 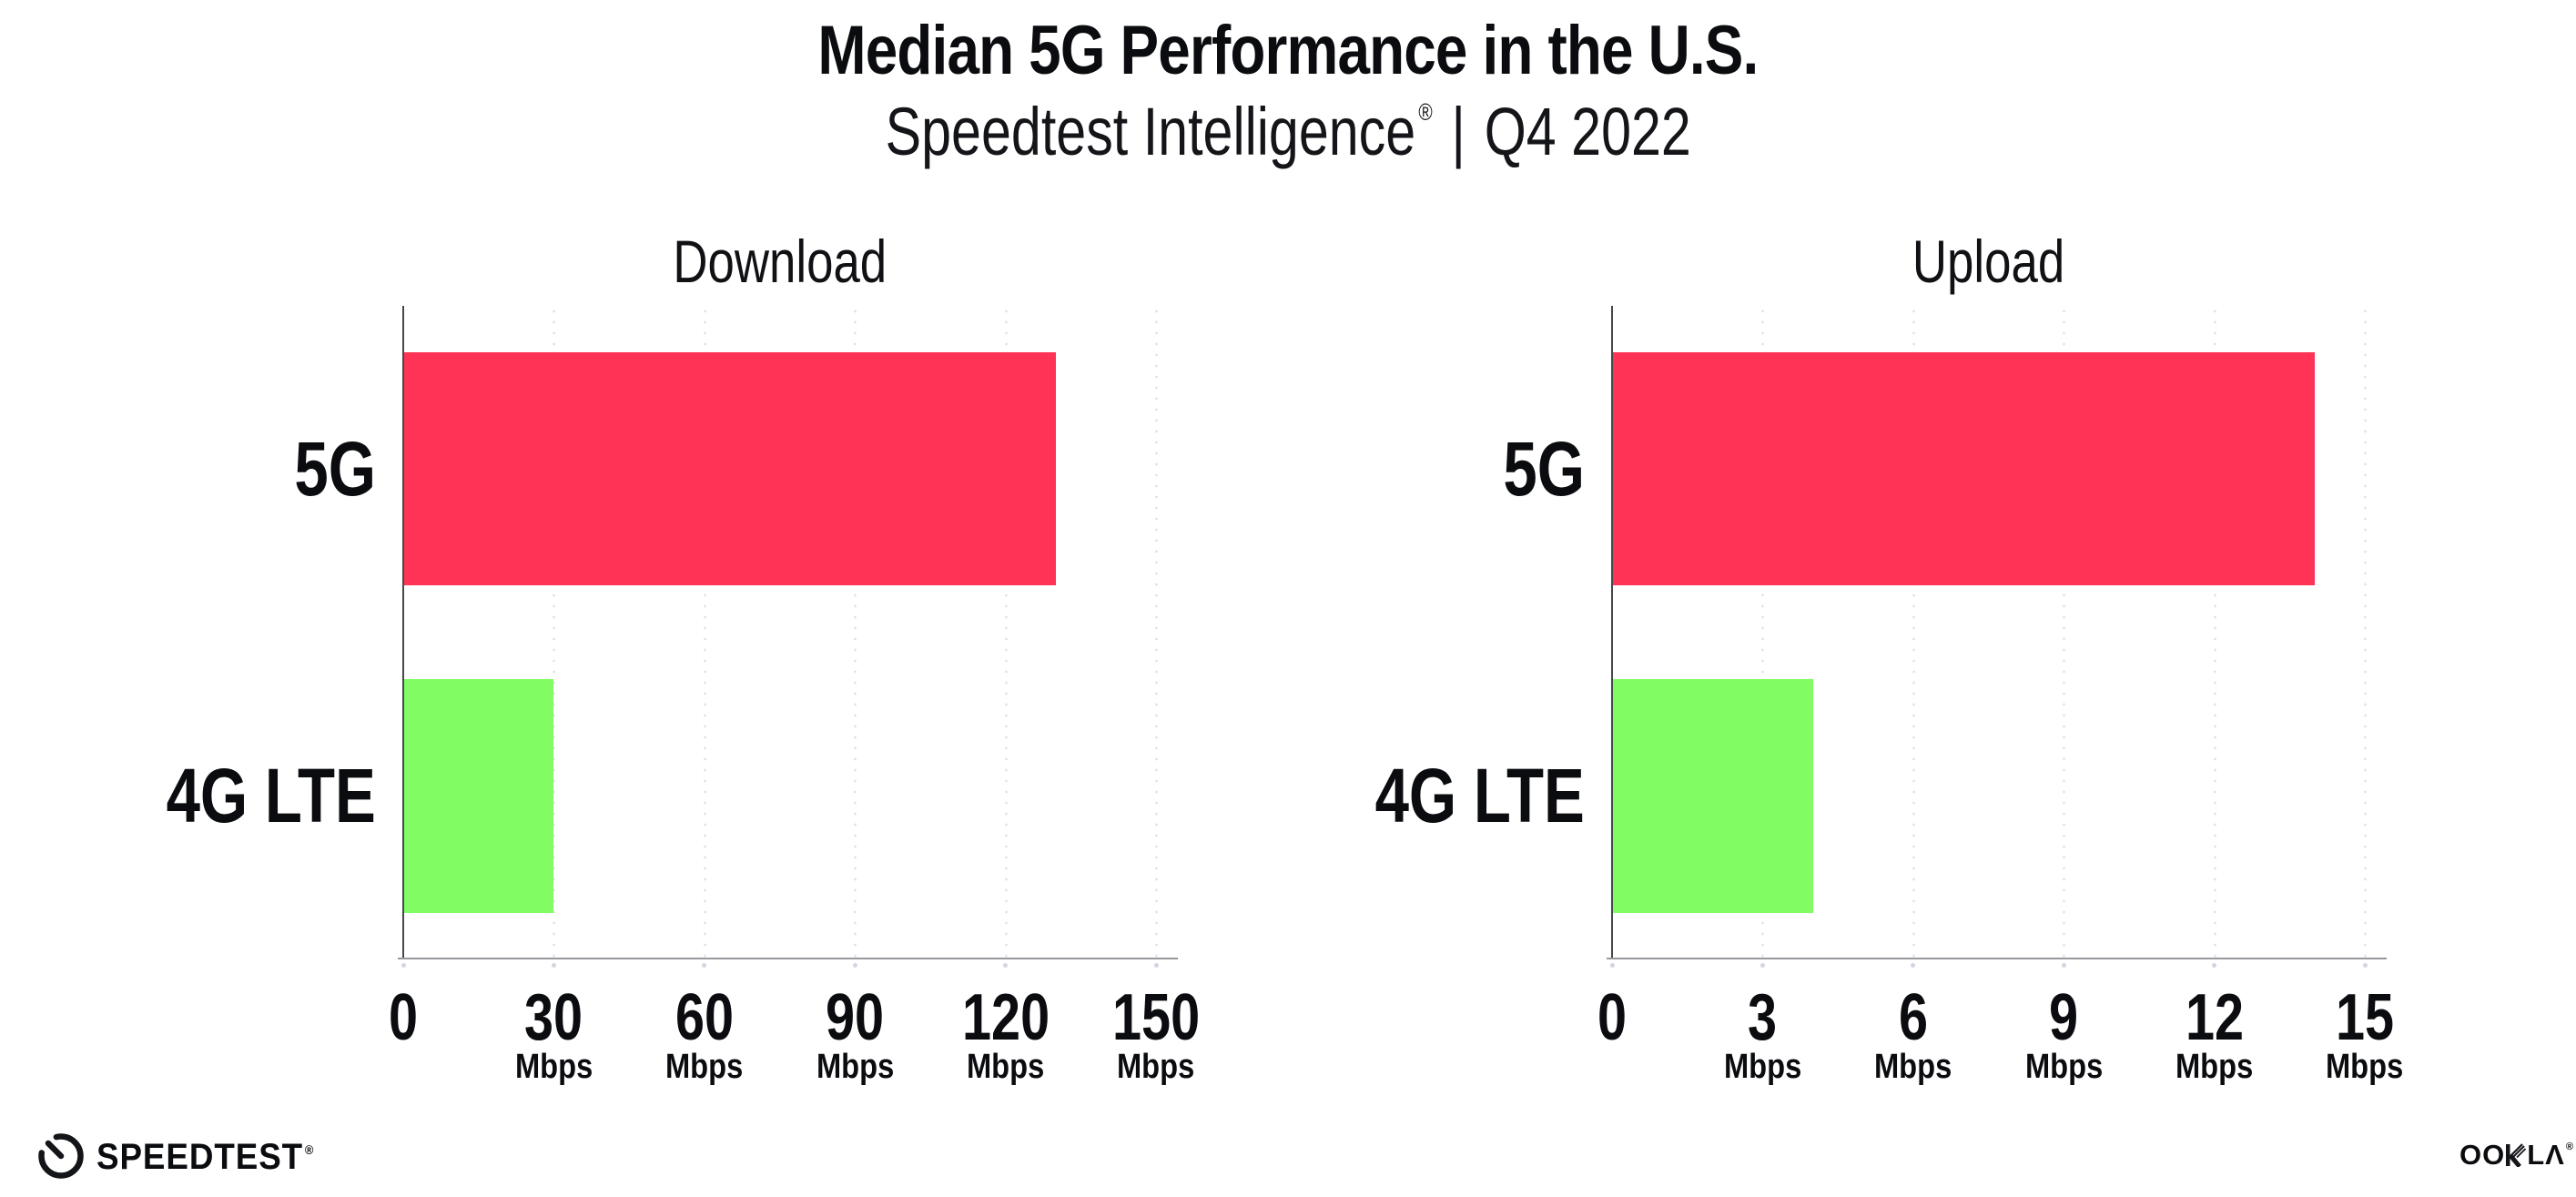 I want to click on ookla-k-icon, so click(x=2516, y=1155).